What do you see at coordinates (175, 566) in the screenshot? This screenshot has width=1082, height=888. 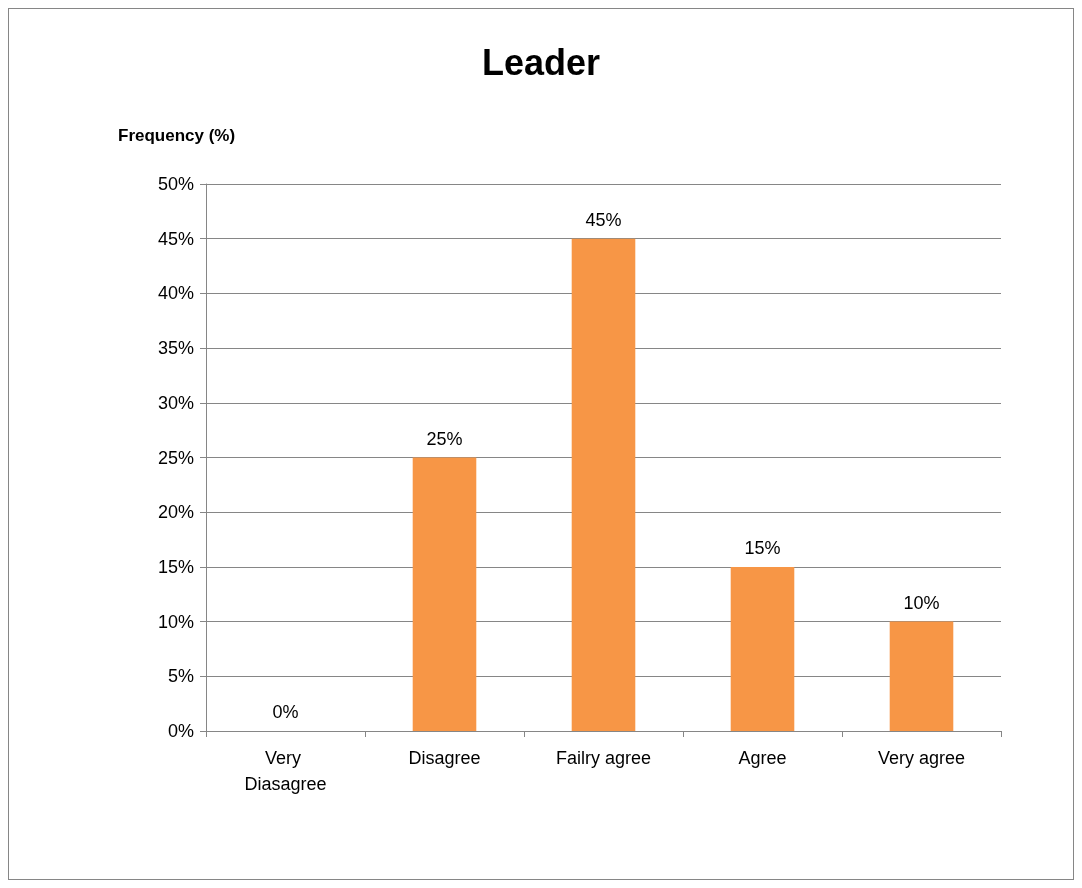 I see `y-tick-label: 15%` at bounding box center [175, 566].